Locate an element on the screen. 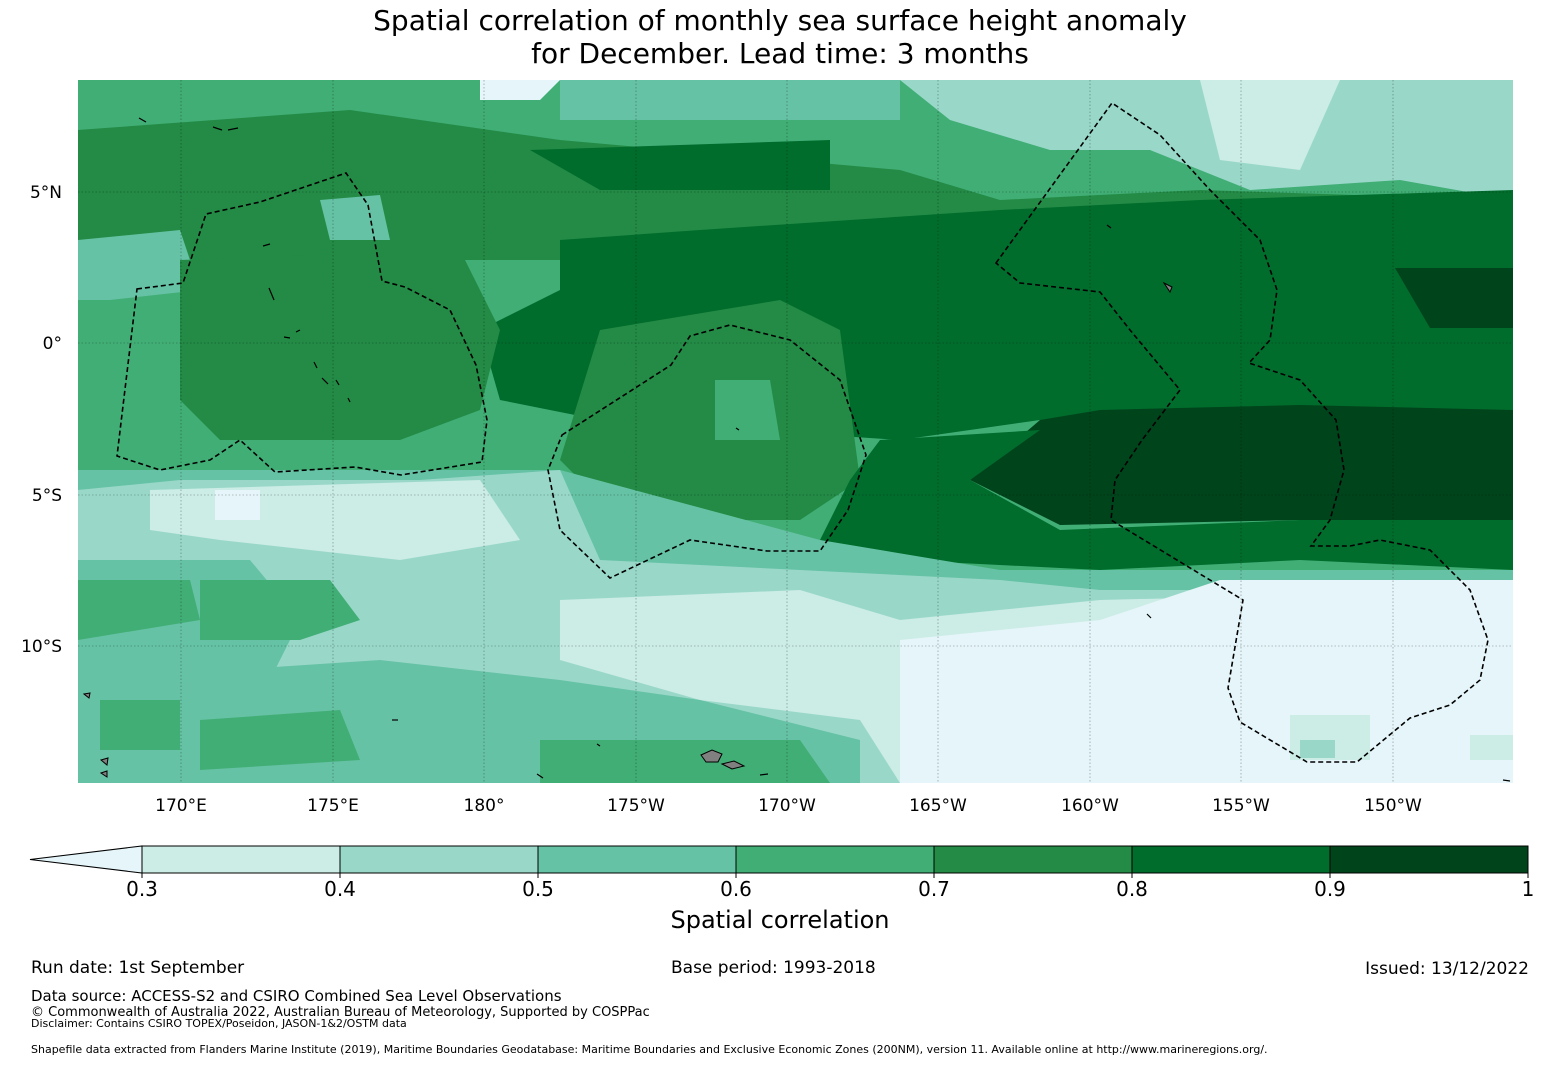  run-date: Run date: 1st September is located at coordinates (138, 968).